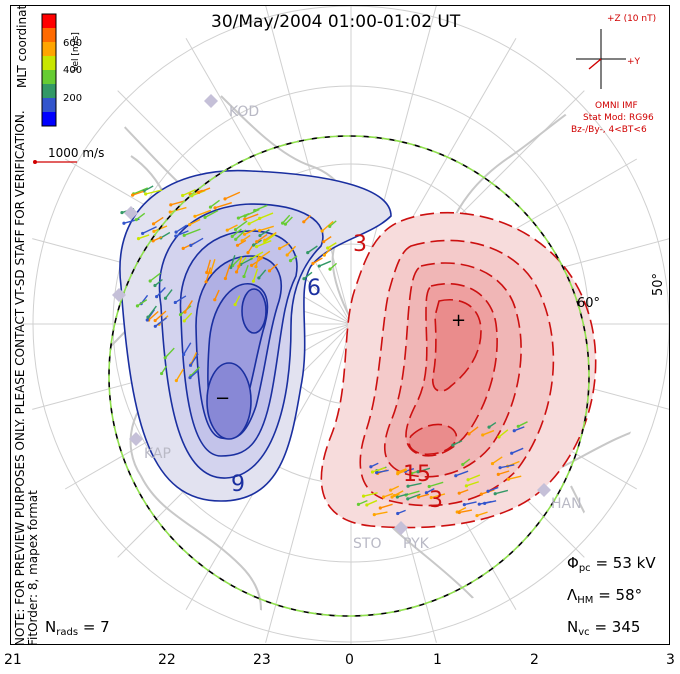  Describe the element at coordinates (336, 22) in the screenshot. I see `map-title: 30/May/2004 01:00-01:02 UT` at that location.